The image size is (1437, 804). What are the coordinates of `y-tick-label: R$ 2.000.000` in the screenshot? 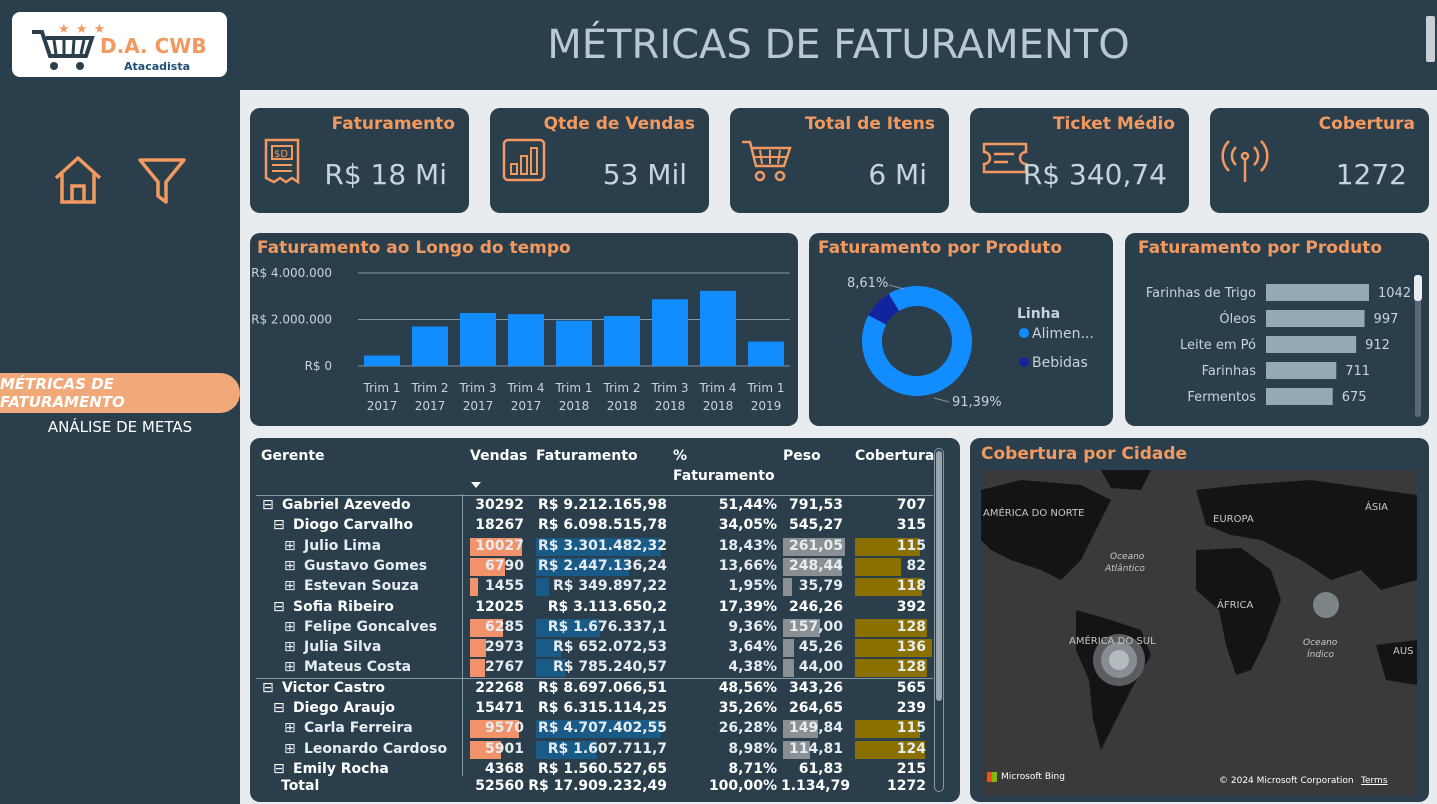 It's located at (291, 320).